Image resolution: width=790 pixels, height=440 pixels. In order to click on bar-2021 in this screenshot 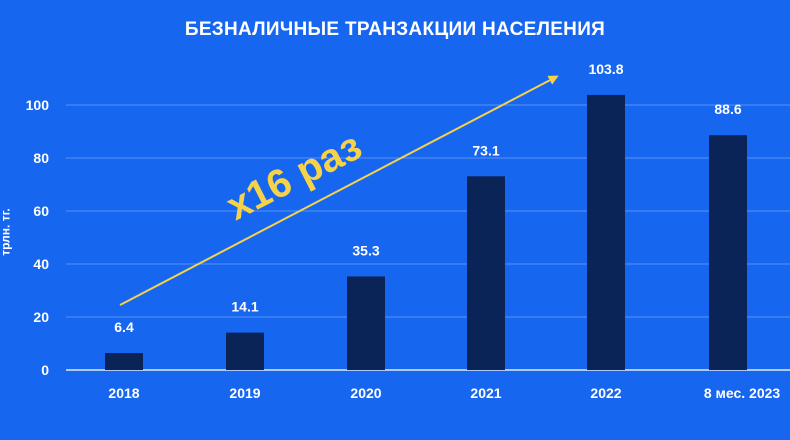, I will do `click(486, 273)`.